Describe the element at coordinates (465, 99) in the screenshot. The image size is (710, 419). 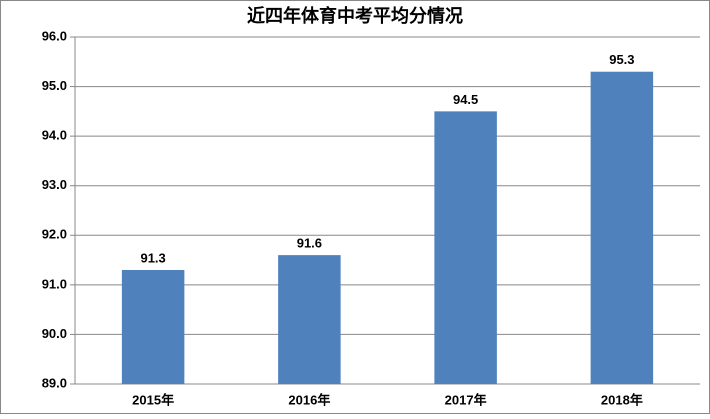
I see `value-label: 94.5` at that location.